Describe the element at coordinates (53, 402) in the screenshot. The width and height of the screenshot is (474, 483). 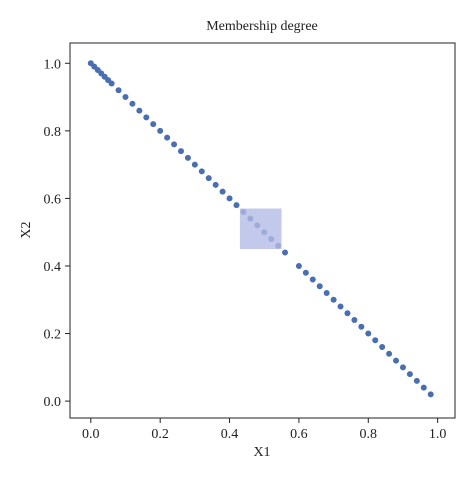
I see `y-tick-label: 0.0` at that location.